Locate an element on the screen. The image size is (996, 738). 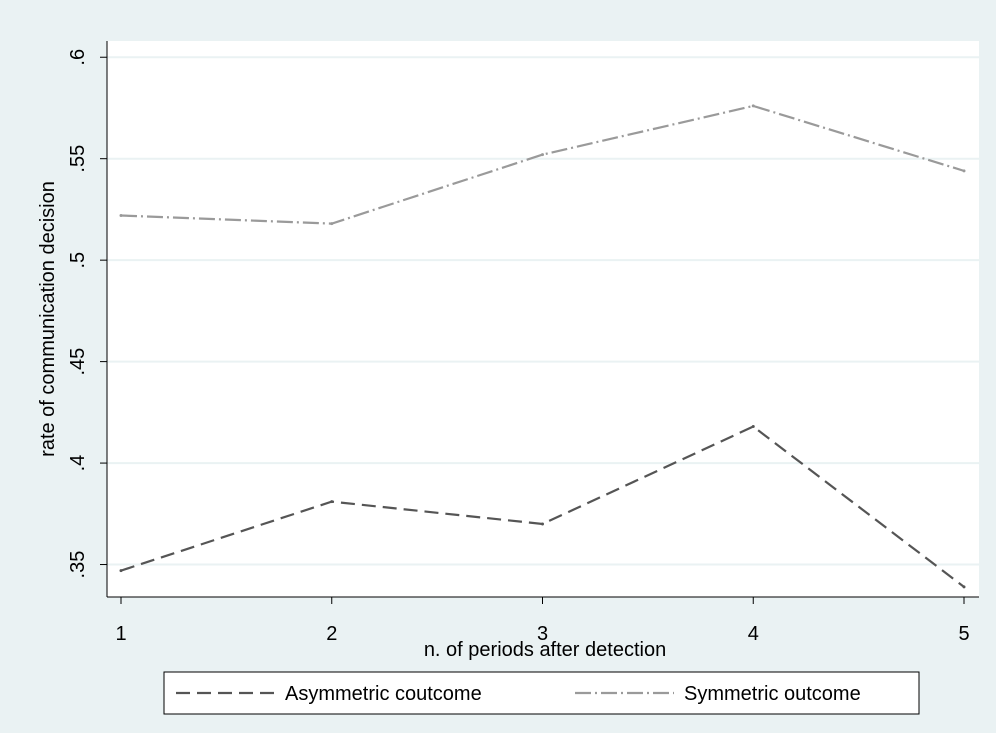
legend-box is located at coordinates (541, 693).